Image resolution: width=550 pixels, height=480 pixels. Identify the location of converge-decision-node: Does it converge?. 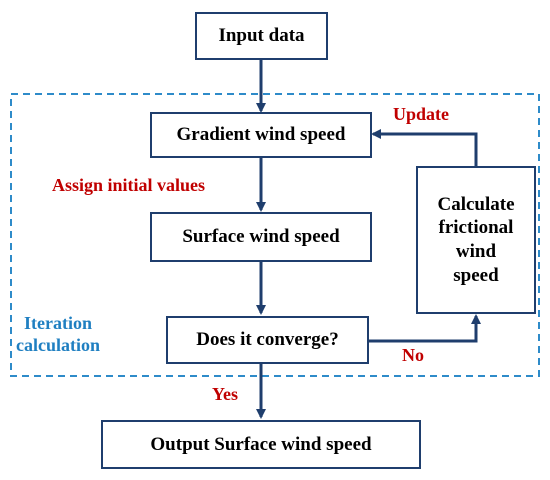
(267, 340).